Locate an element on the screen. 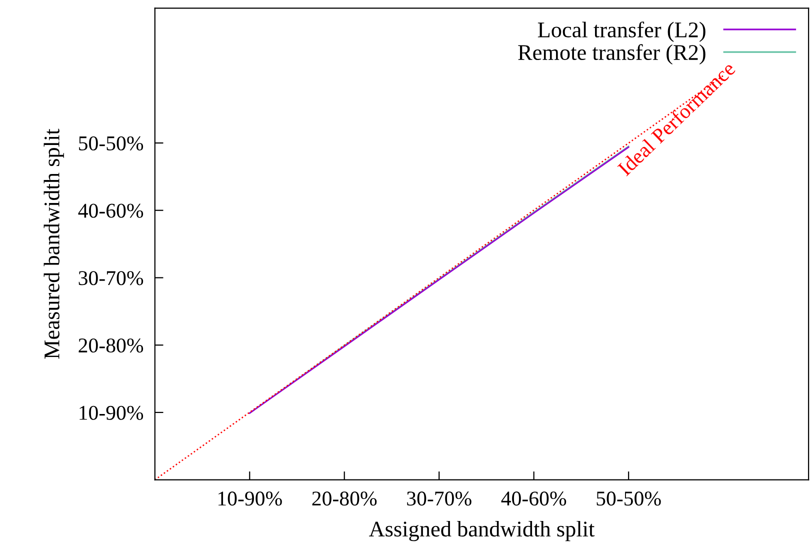 The height and width of the screenshot is (549, 811). x-tick-label: 50-50% is located at coordinates (628, 499).